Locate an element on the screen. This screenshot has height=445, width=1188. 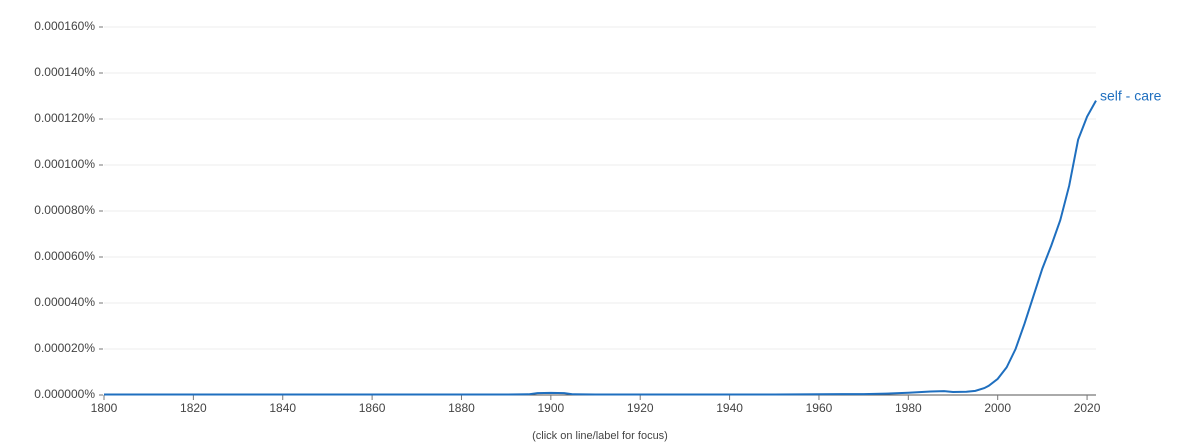
x-tick-label: 1940 is located at coordinates (729, 408).